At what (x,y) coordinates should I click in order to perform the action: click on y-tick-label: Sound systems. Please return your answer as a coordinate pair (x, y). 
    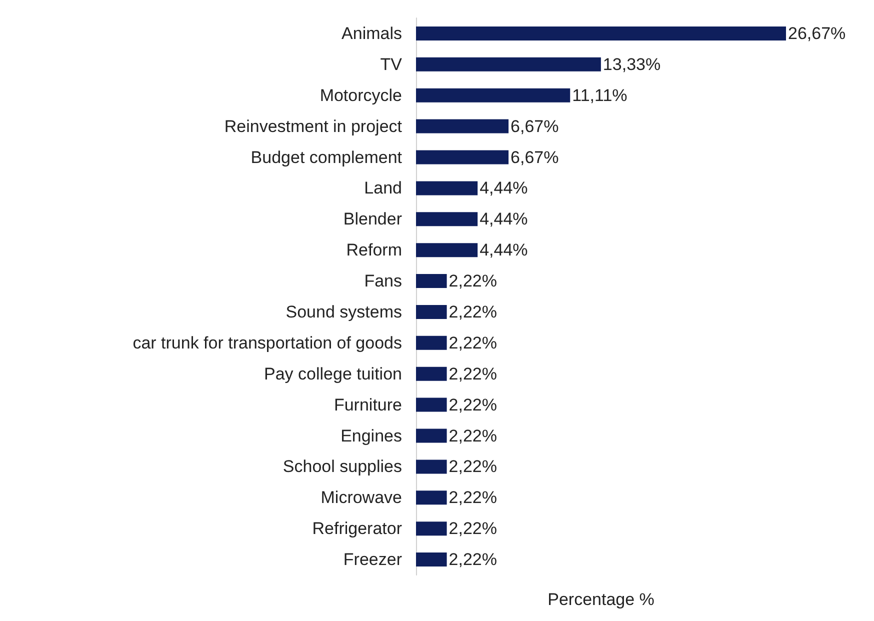
    Looking at the image, I should click on (344, 312).